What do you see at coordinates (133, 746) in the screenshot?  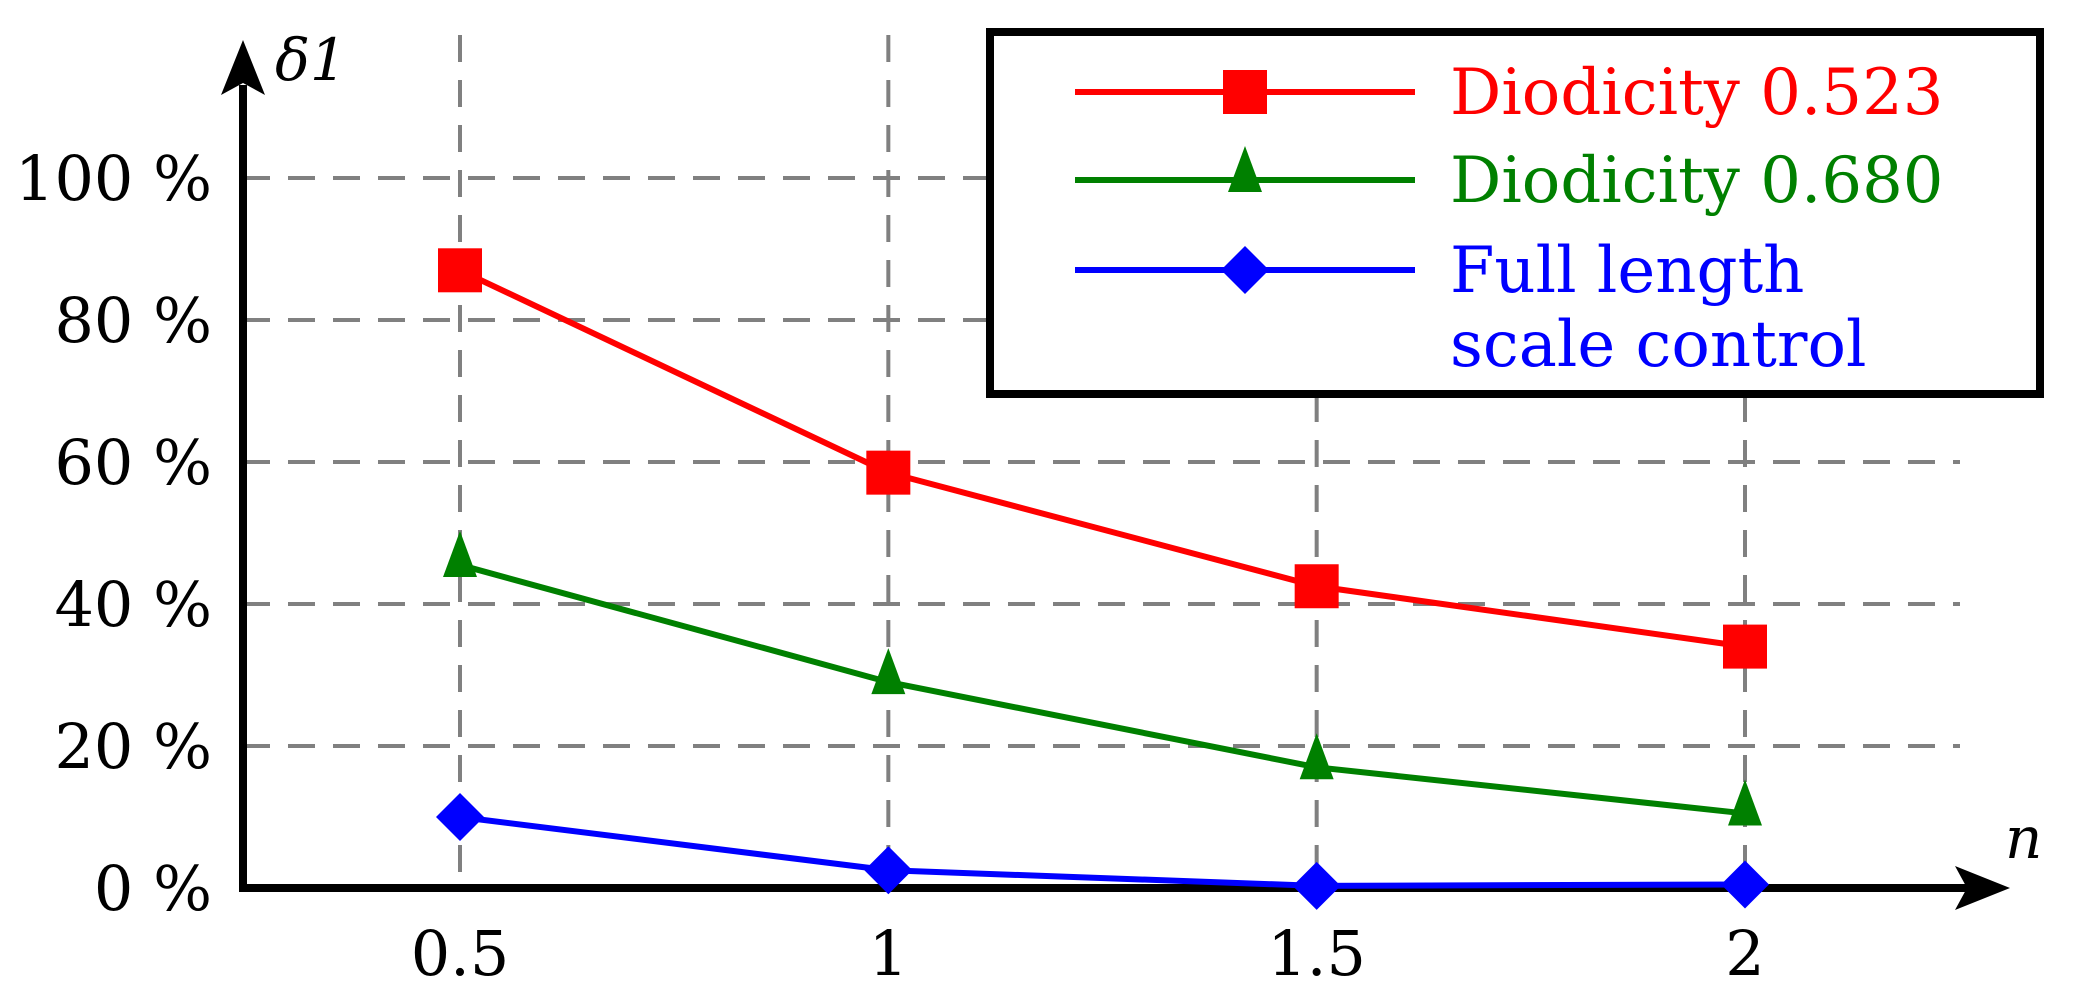 I see `y-tick-label: 20 %` at bounding box center [133, 746].